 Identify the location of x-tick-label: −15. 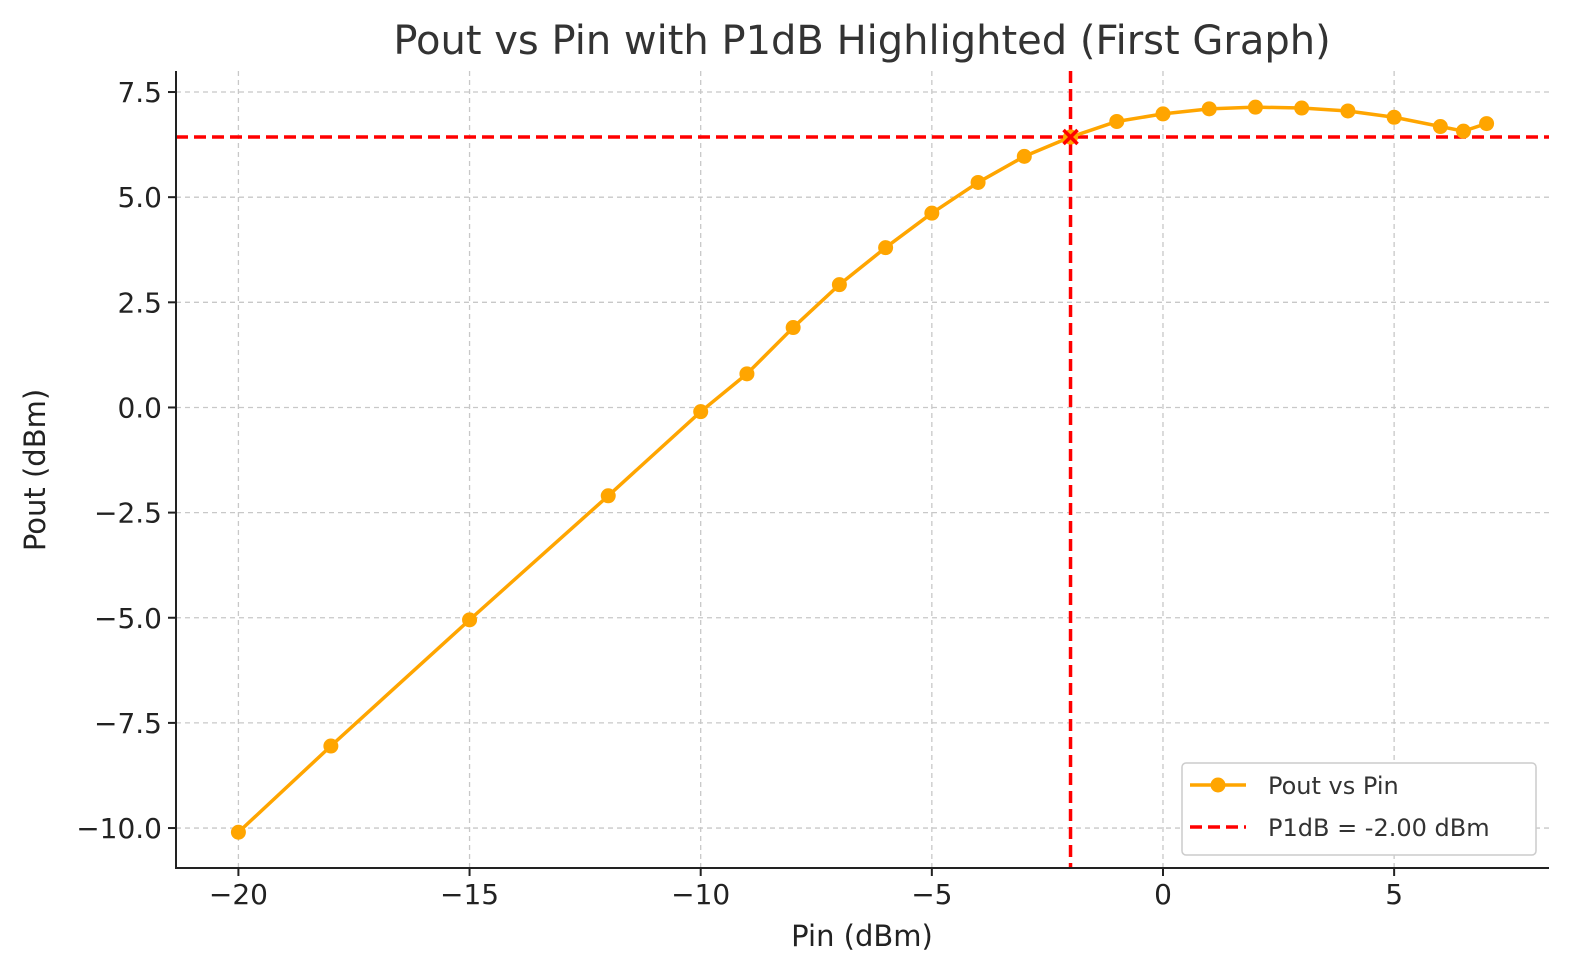
(469, 894).